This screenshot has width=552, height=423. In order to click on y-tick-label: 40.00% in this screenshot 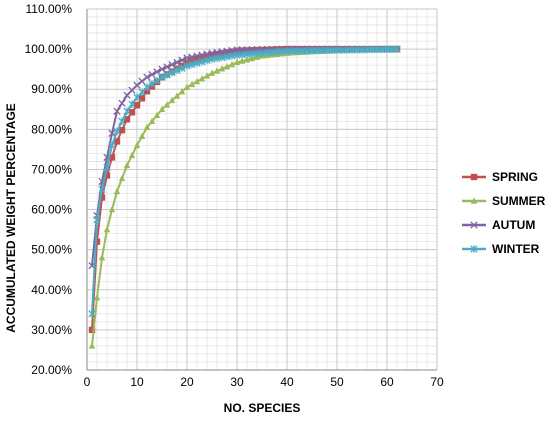, I will do `click(51, 290)`.